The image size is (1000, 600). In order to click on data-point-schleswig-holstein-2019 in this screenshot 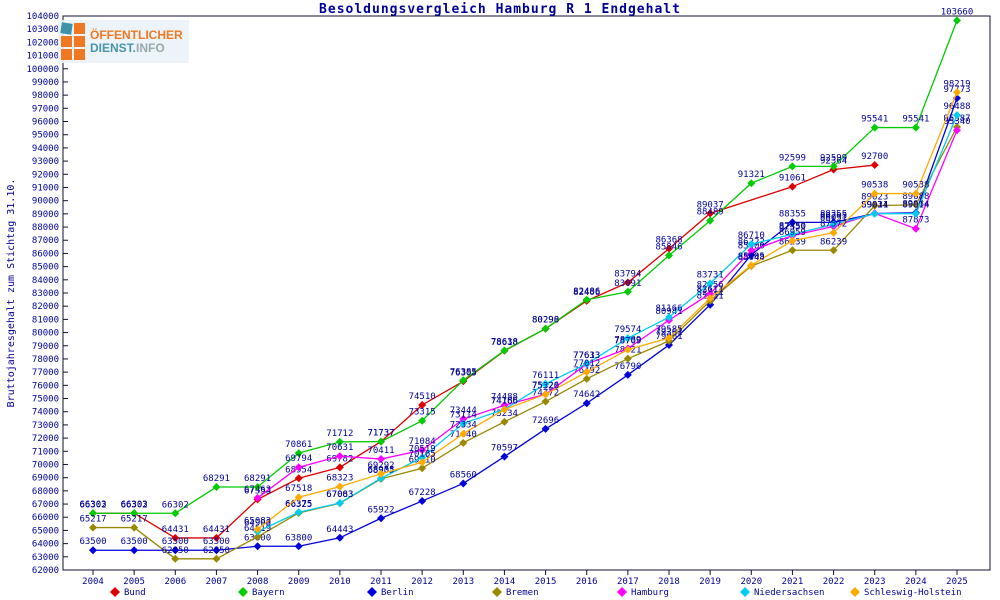, I will do `click(710, 298)`.